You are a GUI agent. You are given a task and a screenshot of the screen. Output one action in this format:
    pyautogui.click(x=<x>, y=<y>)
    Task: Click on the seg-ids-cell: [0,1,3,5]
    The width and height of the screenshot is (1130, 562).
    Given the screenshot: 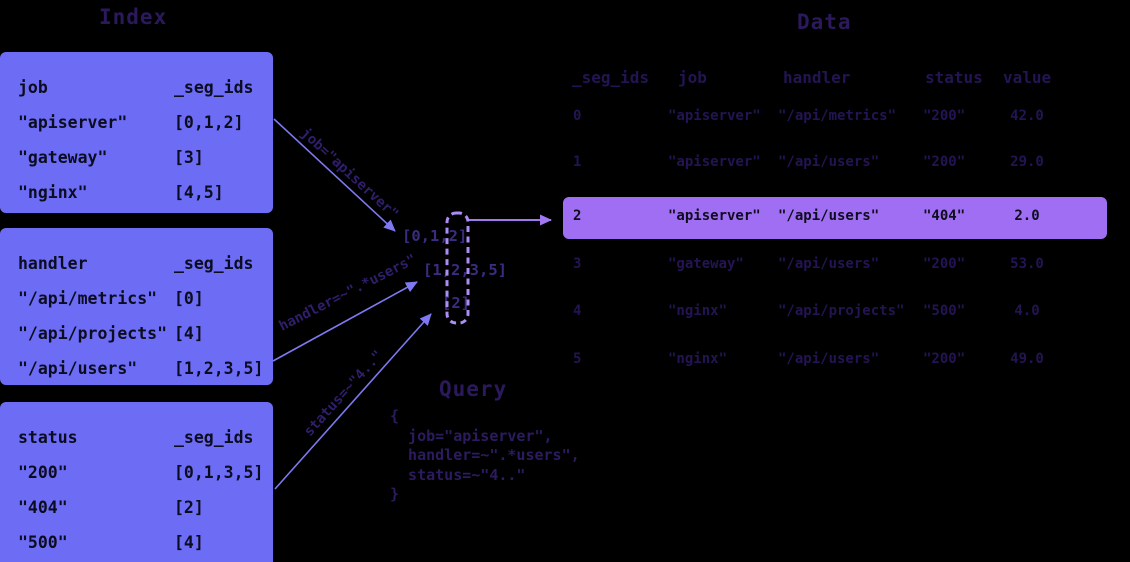 What is the action you would take?
    pyautogui.click(x=219, y=472)
    